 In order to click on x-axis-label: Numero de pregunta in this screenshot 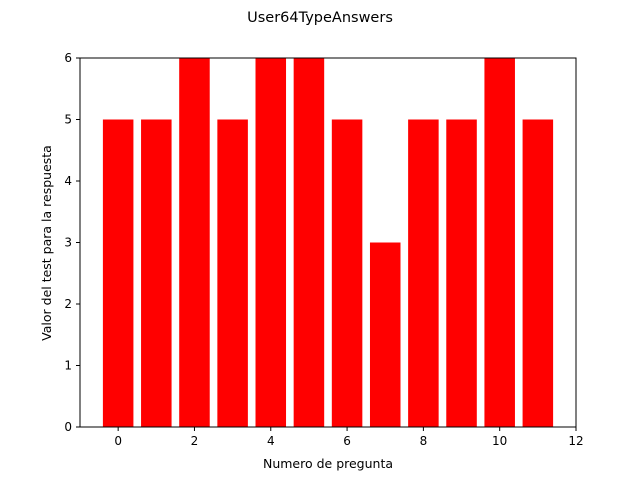, I will do `click(328, 463)`.